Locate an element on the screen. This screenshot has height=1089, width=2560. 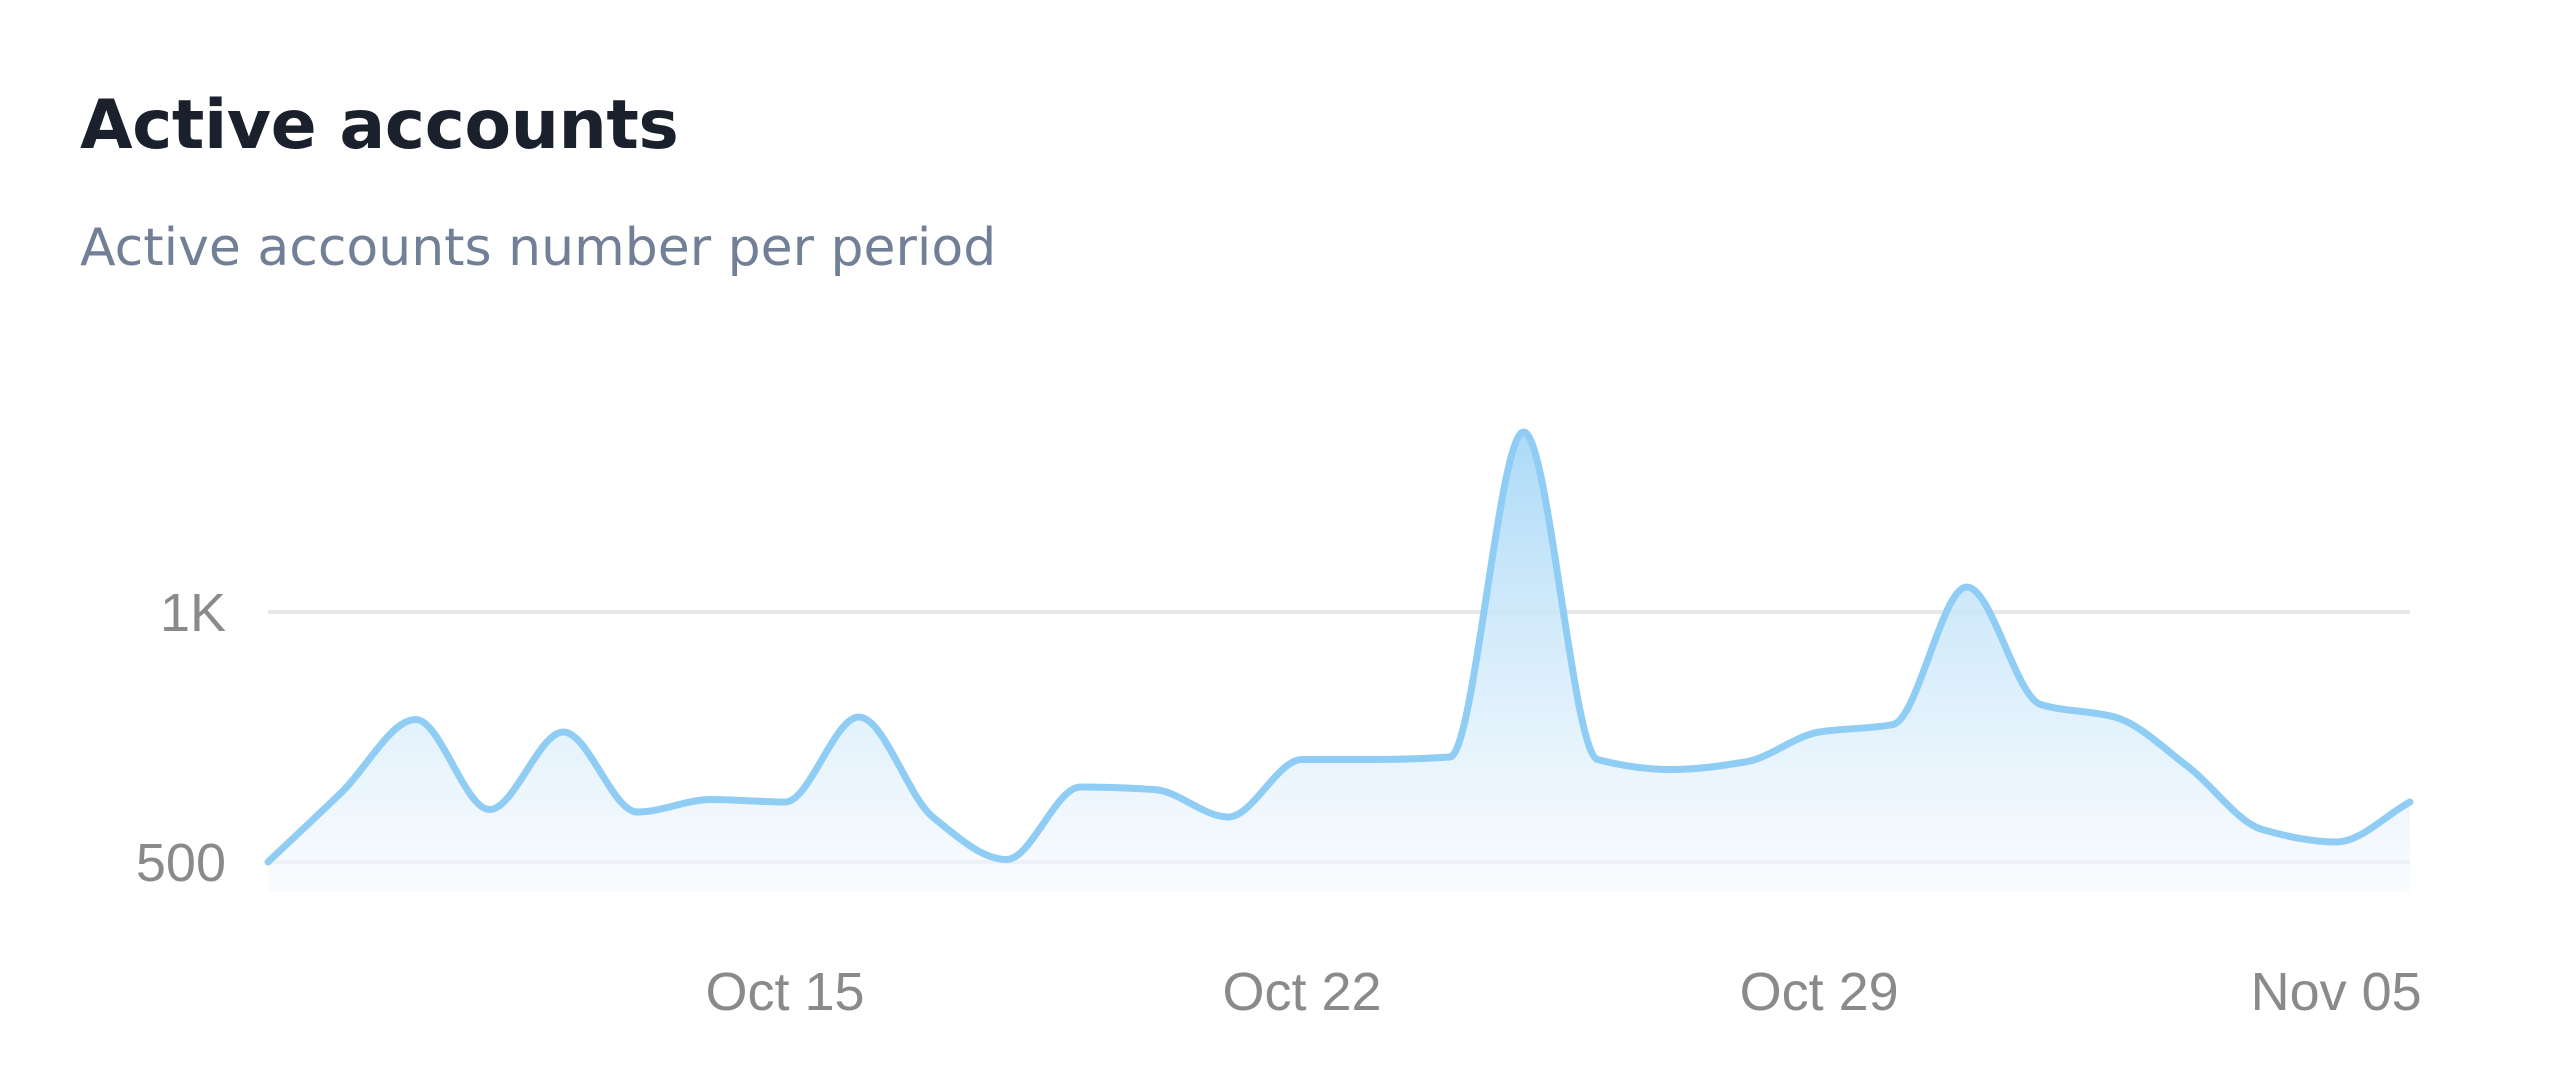
x-axis-ticks: Oct 15 Oct 22 Oct 29 Nov 05 is located at coordinates (1563, 992).